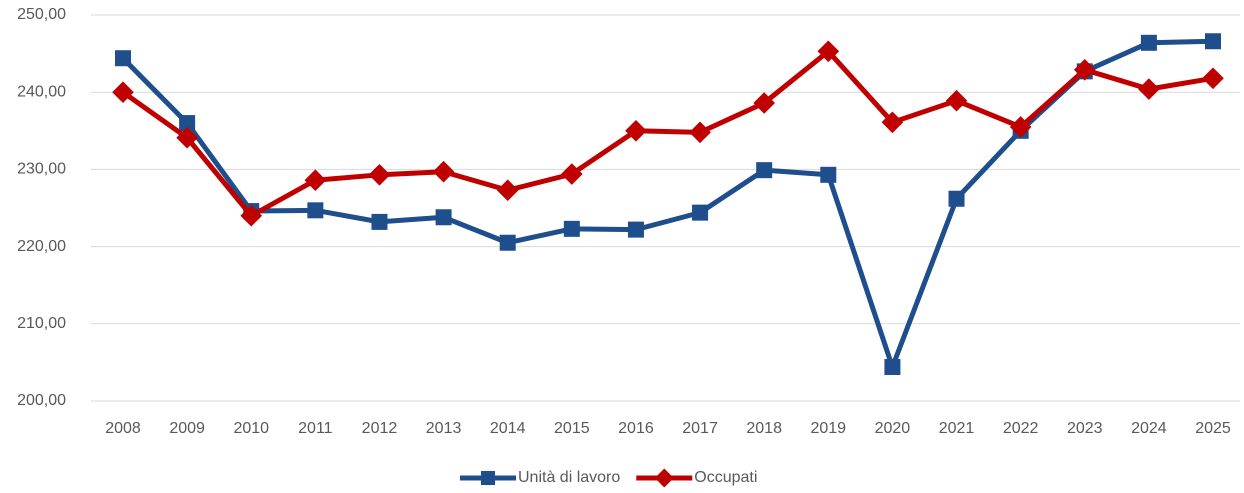 This screenshot has height=493, width=1244. I want to click on x-tick-label: 2025, so click(1213, 428).